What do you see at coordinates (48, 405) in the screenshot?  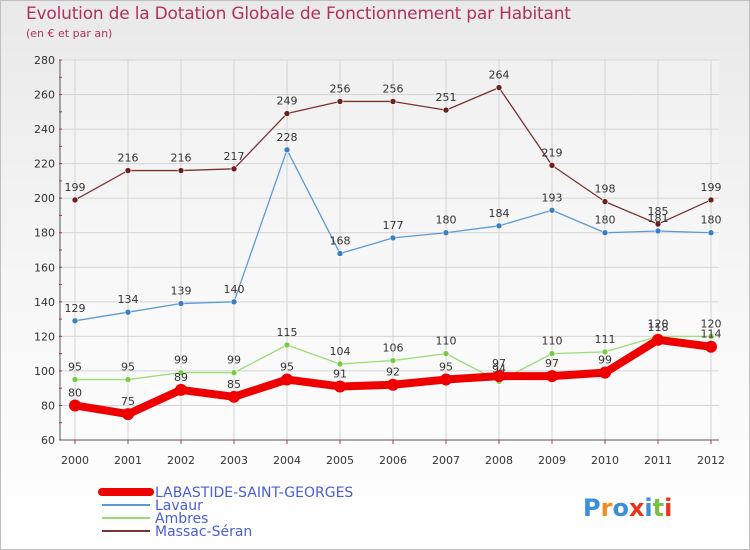 I see `y-tick-label: 80` at bounding box center [48, 405].